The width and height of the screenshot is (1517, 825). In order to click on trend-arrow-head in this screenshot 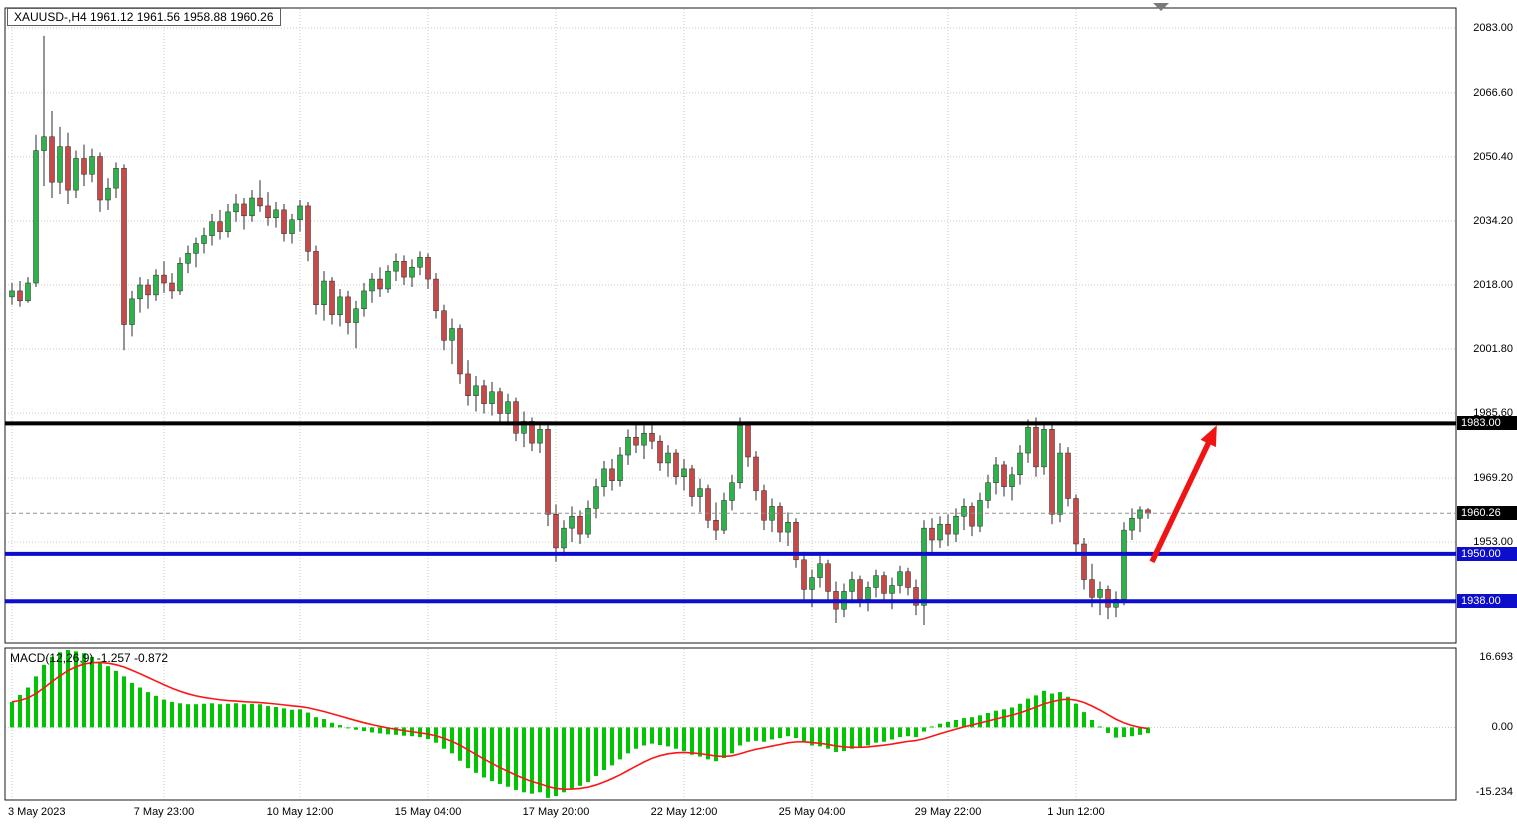, I will do `click(1208, 436)`.